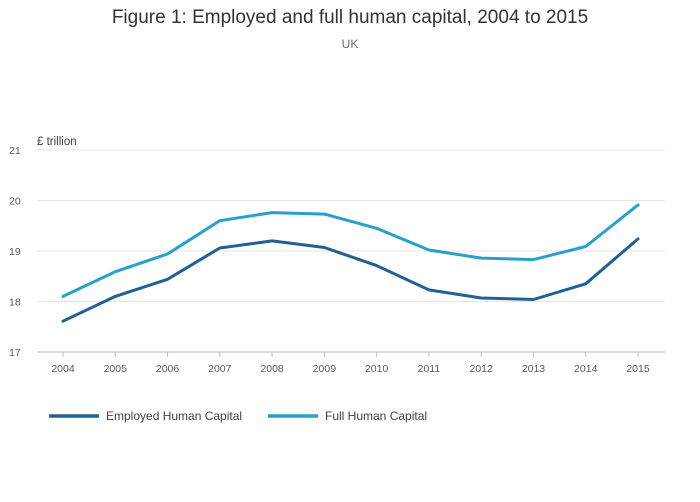  Describe the element at coordinates (57, 142) in the screenshot. I see `y-axis-label: £ trillion` at that location.